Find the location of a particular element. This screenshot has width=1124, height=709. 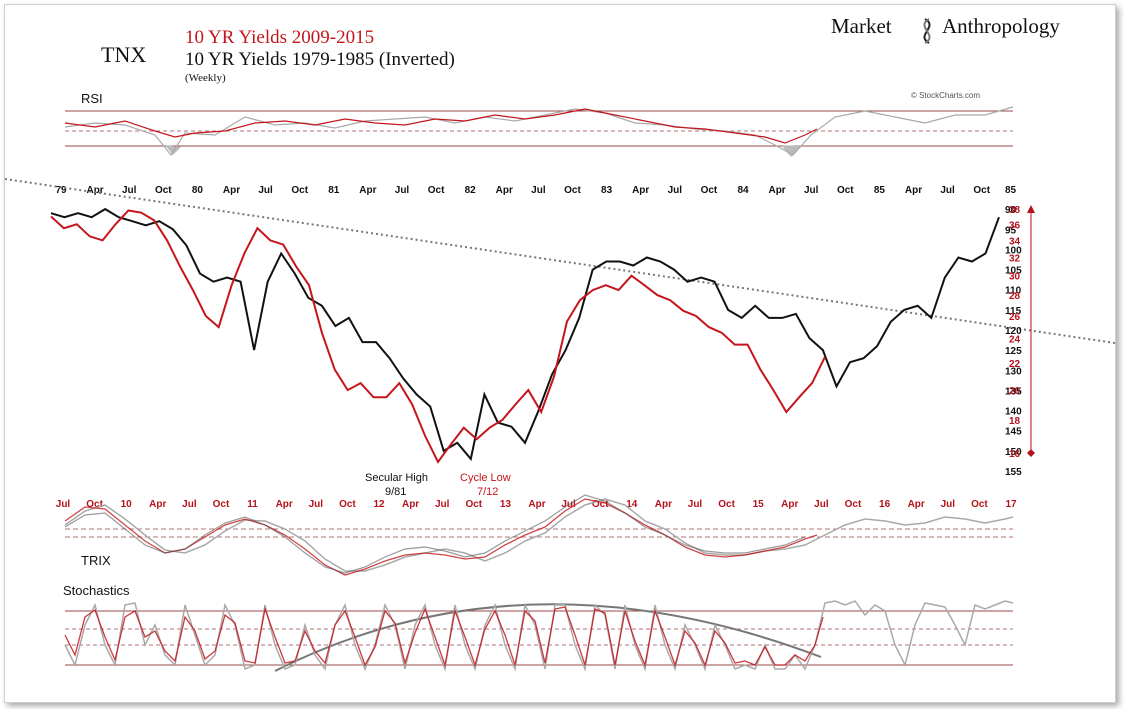

red-axis-diamond is located at coordinates (1031, 453).